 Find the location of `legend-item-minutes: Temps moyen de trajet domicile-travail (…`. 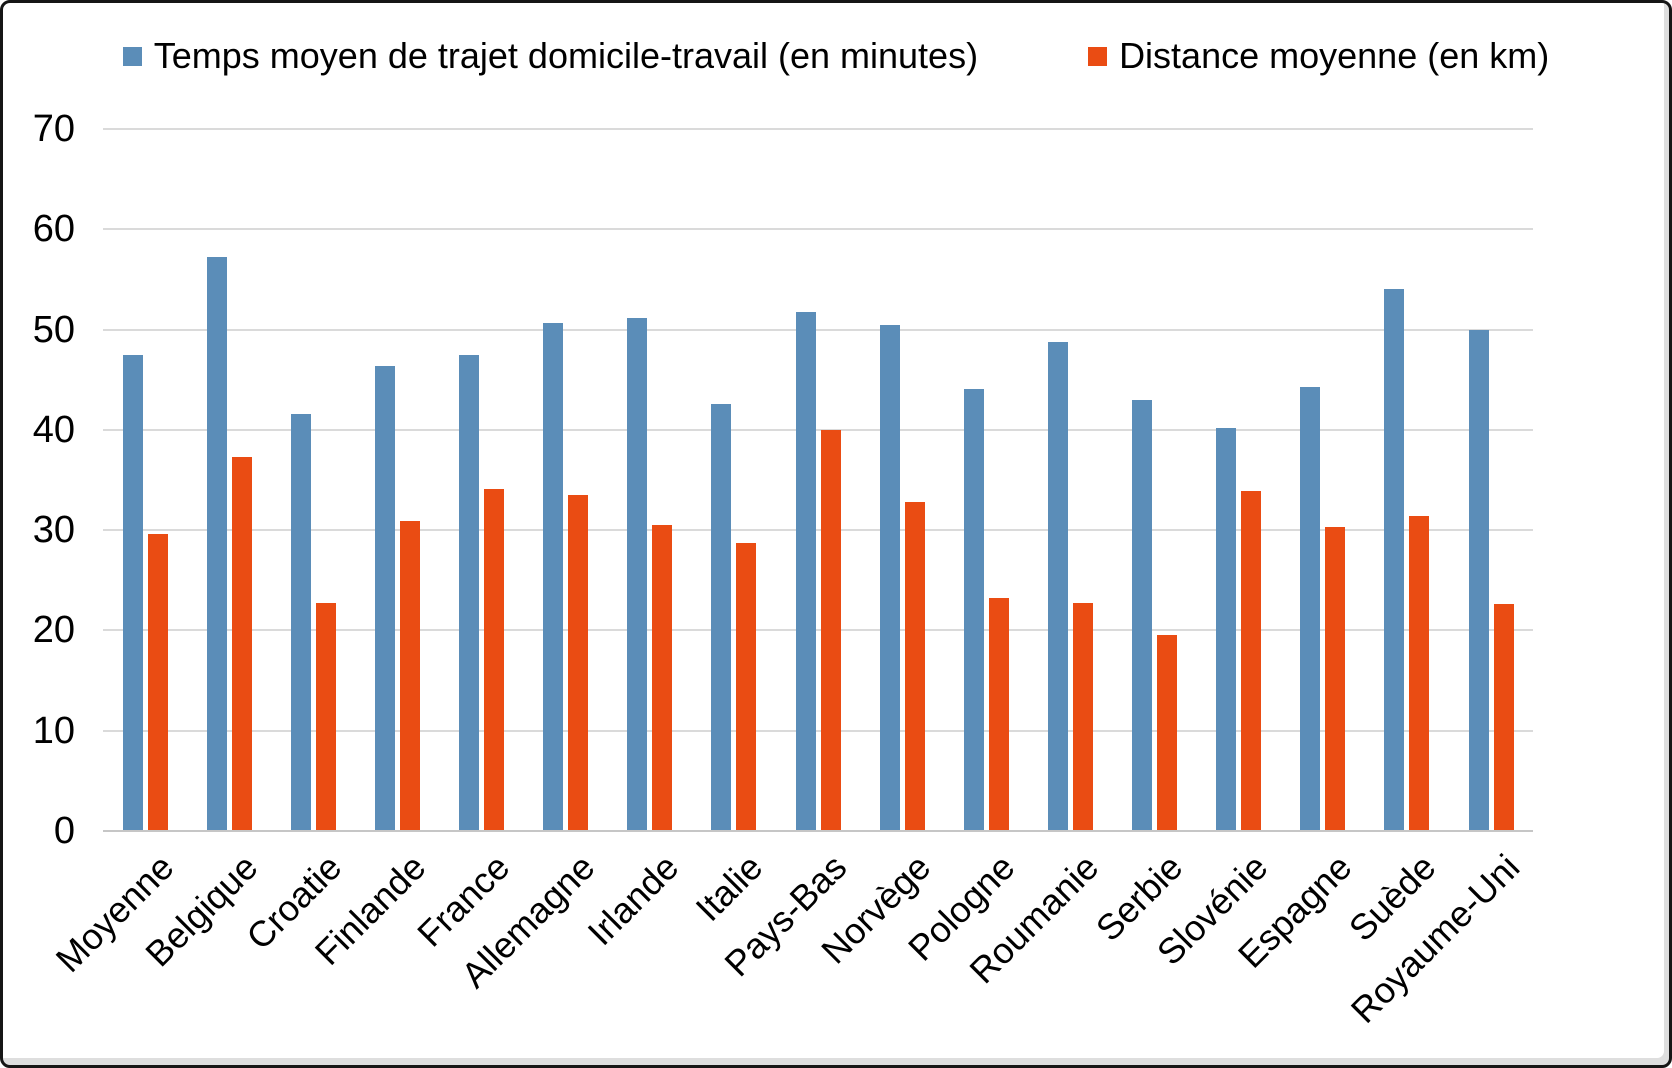

legend-item-minutes: Temps moyen de trajet domicile-travail (… is located at coordinates (550, 56).